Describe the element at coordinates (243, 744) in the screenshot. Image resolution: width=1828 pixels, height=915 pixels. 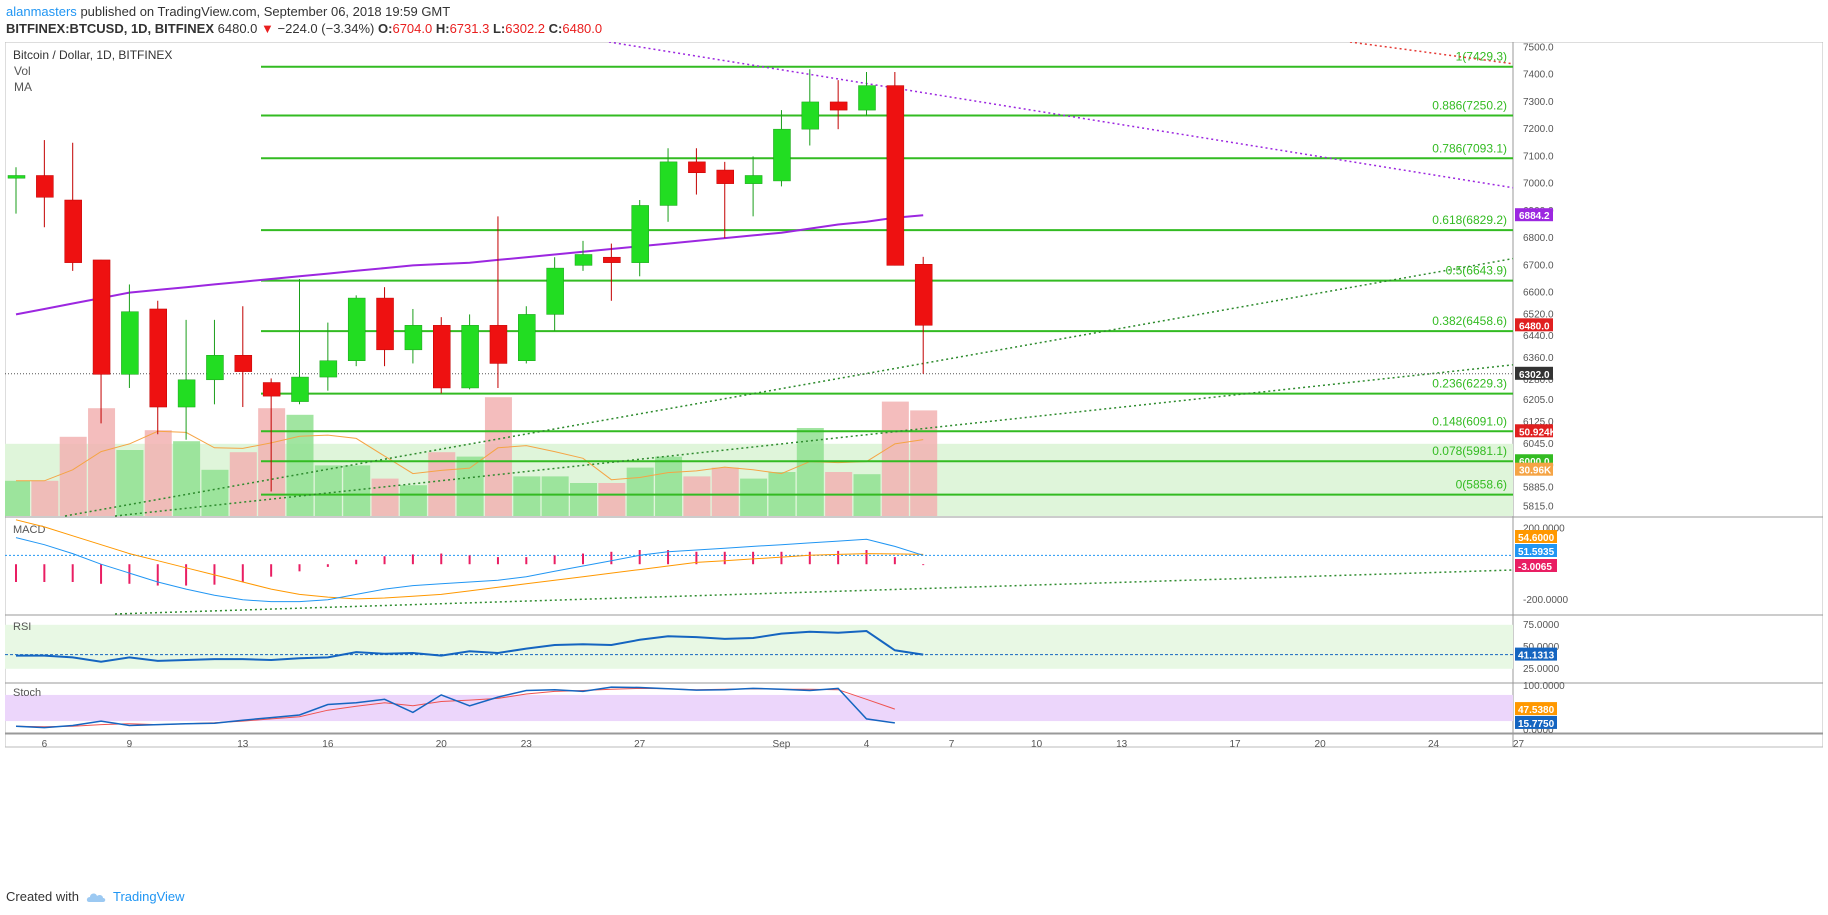
I see `time-tick-label: 13` at that location.